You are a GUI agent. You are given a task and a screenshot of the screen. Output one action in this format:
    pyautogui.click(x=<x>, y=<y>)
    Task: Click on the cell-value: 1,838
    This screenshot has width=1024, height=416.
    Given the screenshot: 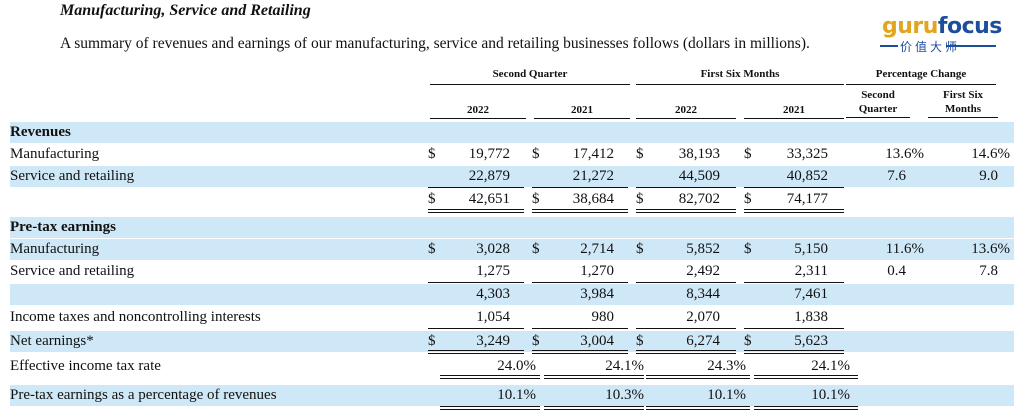 What is the action you would take?
    pyautogui.click(x=811, y=317)
    